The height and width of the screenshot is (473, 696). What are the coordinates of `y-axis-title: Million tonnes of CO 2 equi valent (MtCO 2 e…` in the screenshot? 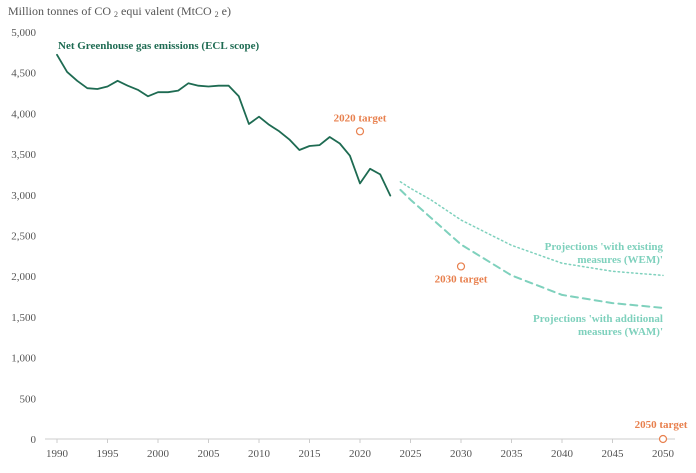 It's located at (119, 11).